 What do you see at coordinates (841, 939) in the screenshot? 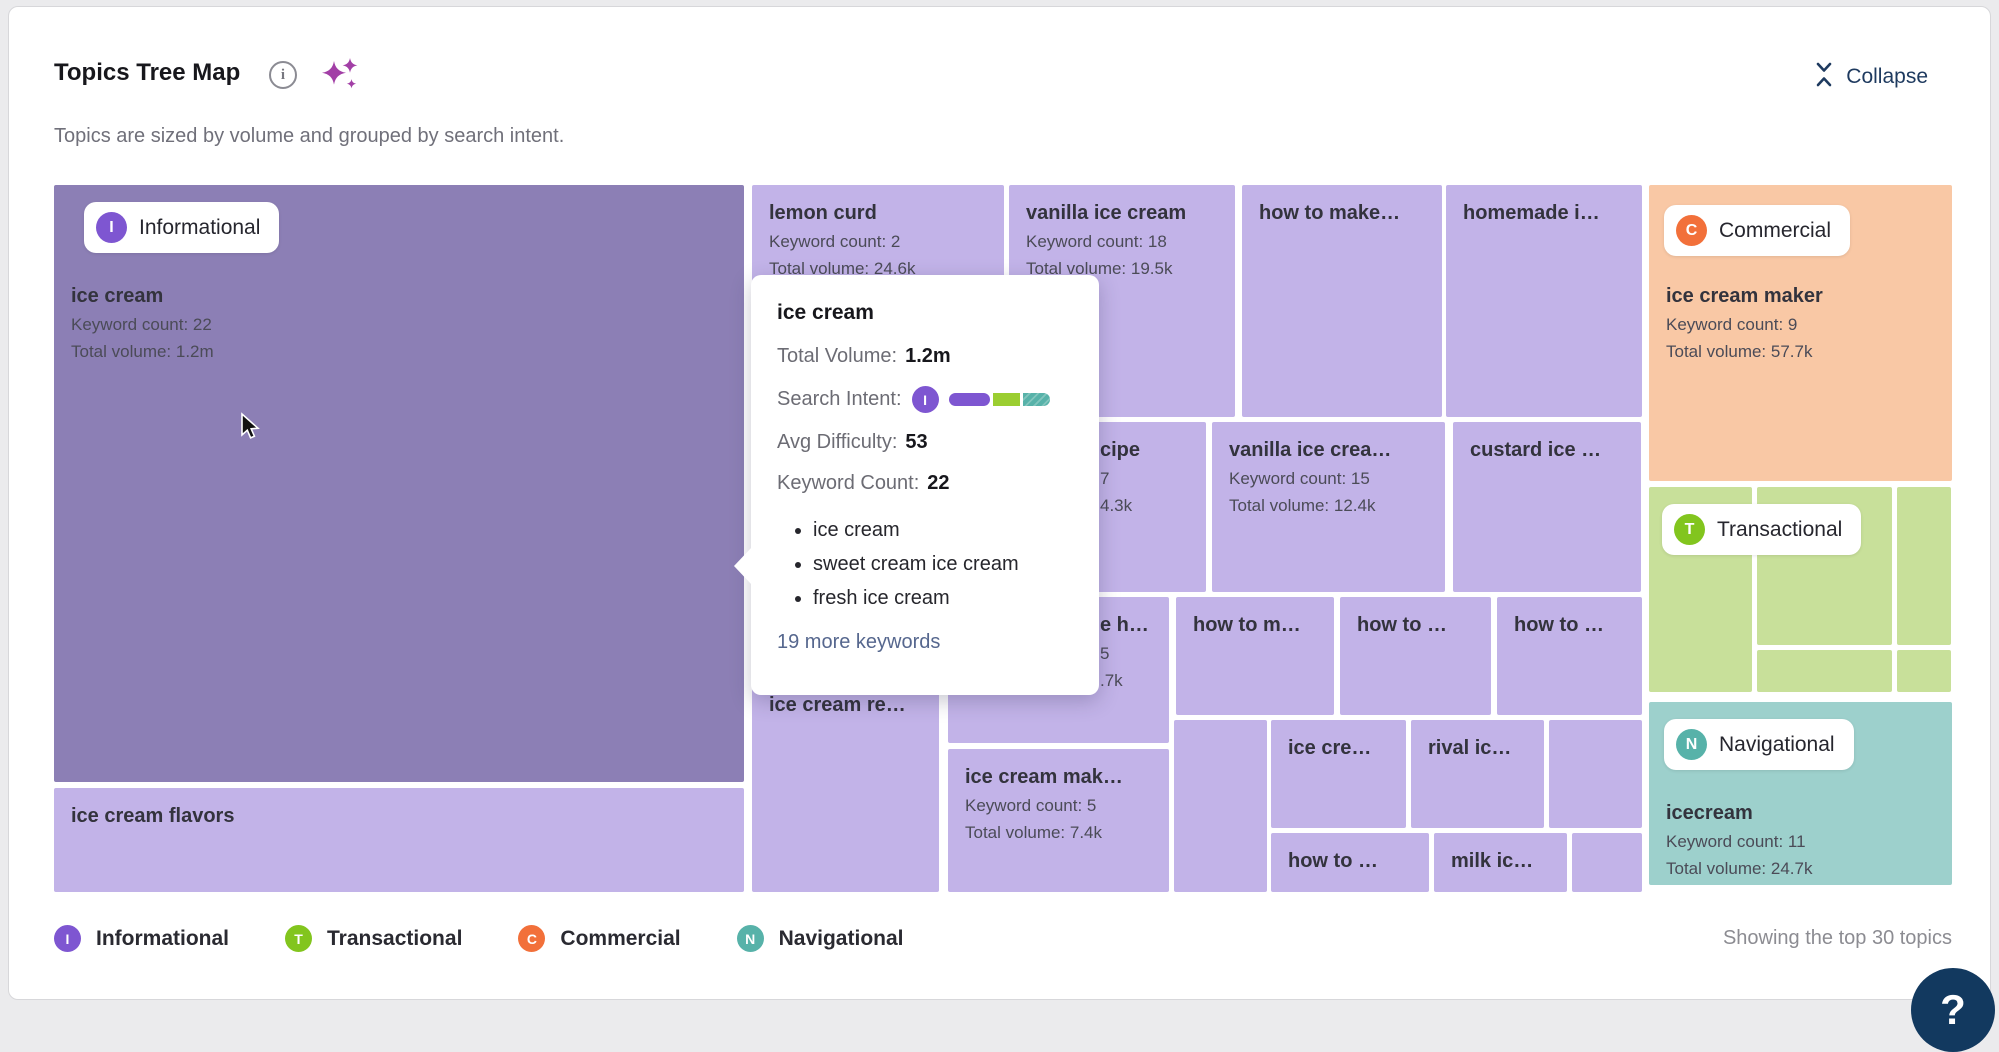
I see `legend-label: Navigational` at bounding box center [841, 939].